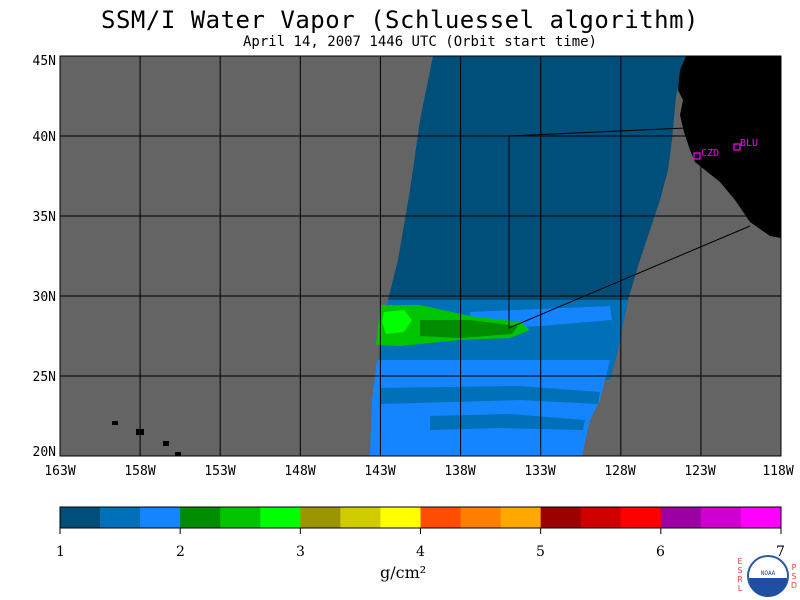  What do you see at coordinates (44, 377) in the screenshot?
I see `lat-label: 25N` at bounding box center [44, 377].